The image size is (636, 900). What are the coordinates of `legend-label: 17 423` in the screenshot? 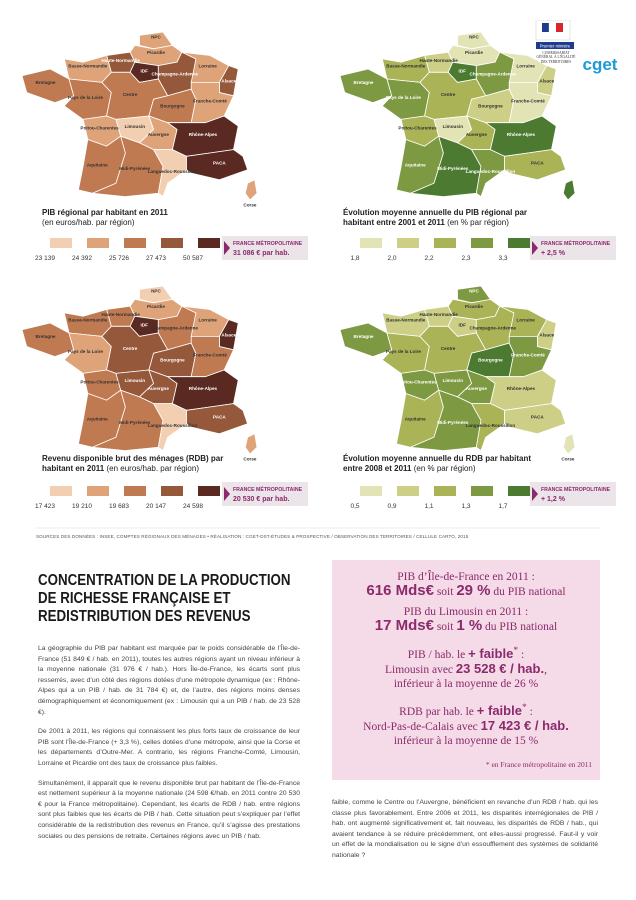 It's located at (45, 506).